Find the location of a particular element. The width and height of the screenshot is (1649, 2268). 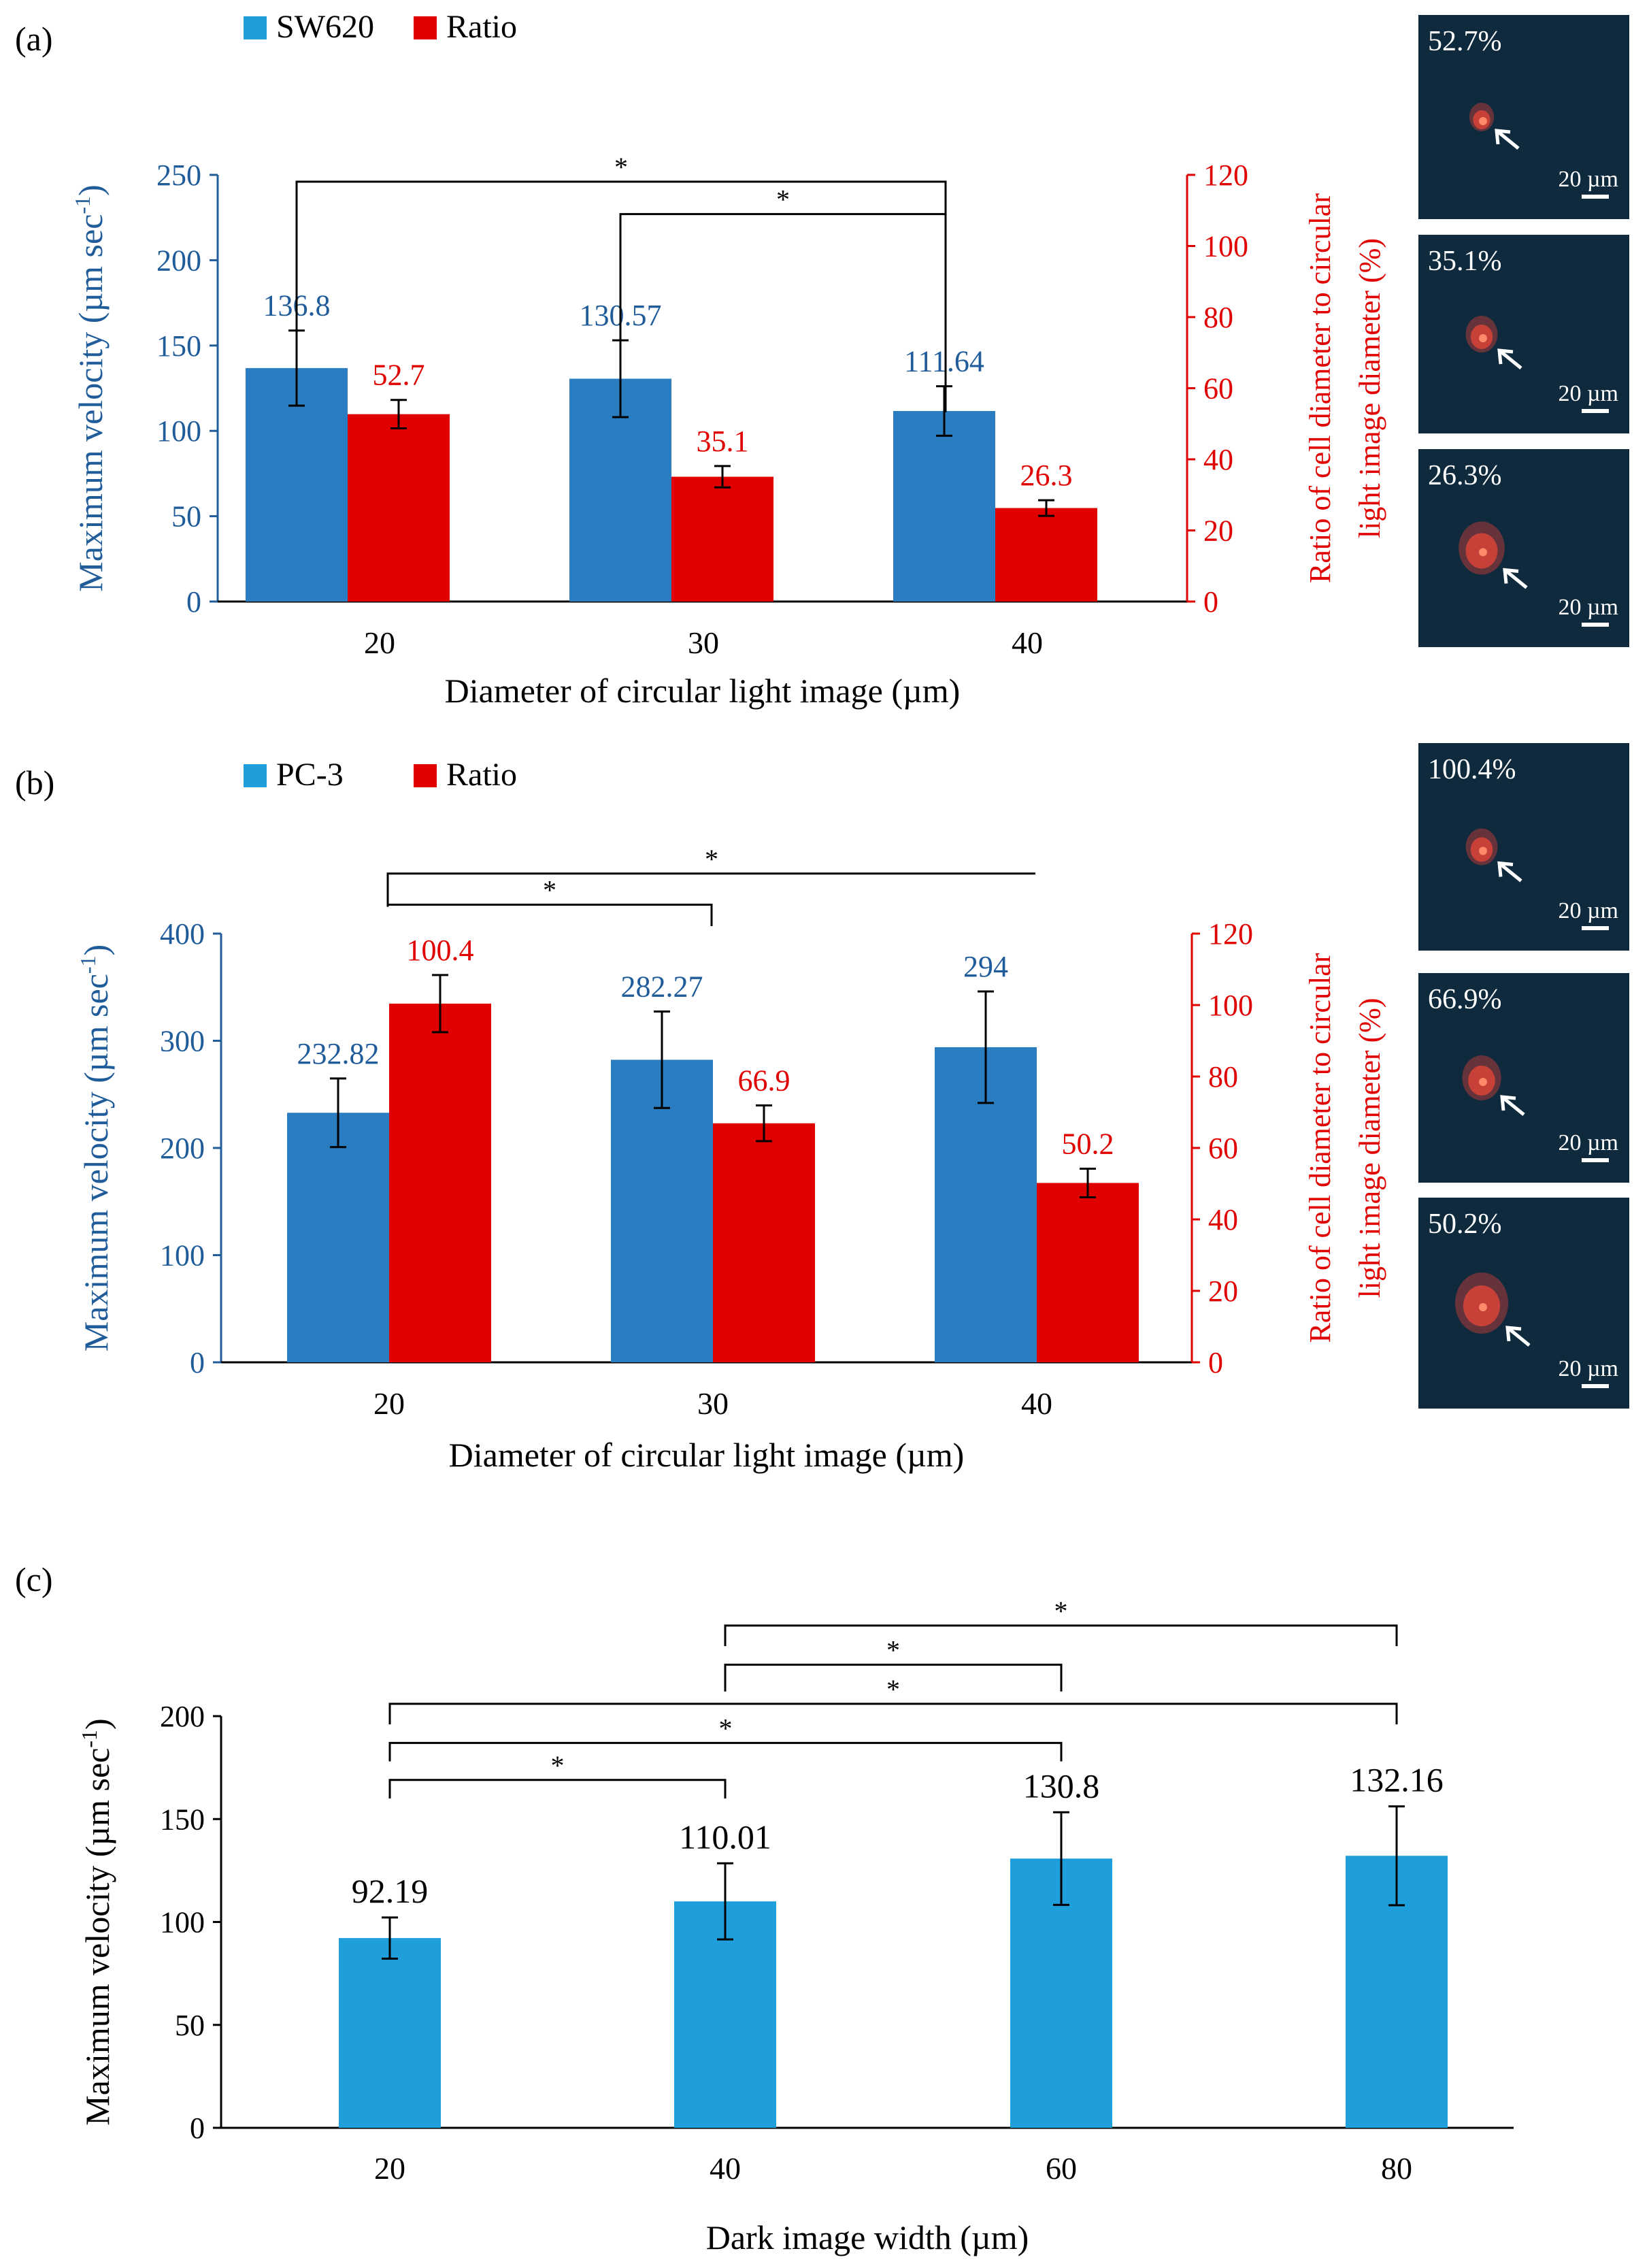

y-axis-label-end: ) is located at coordinates (96, 950).